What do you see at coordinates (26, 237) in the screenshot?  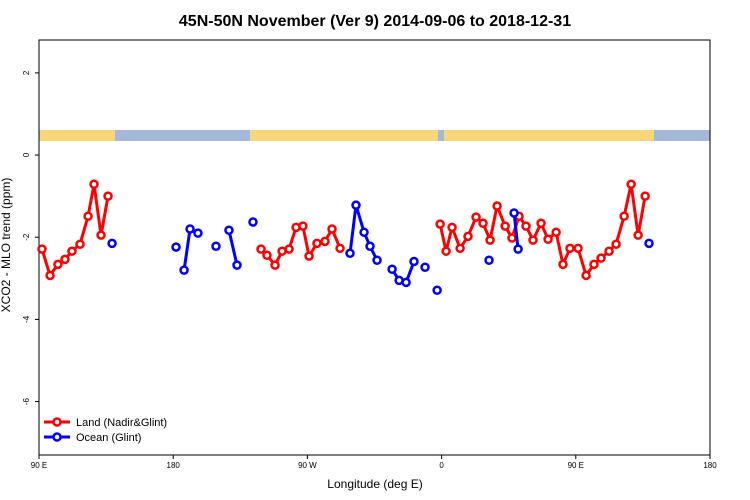 I see `y-tick-label: -2` at bounding box center [26, 237].